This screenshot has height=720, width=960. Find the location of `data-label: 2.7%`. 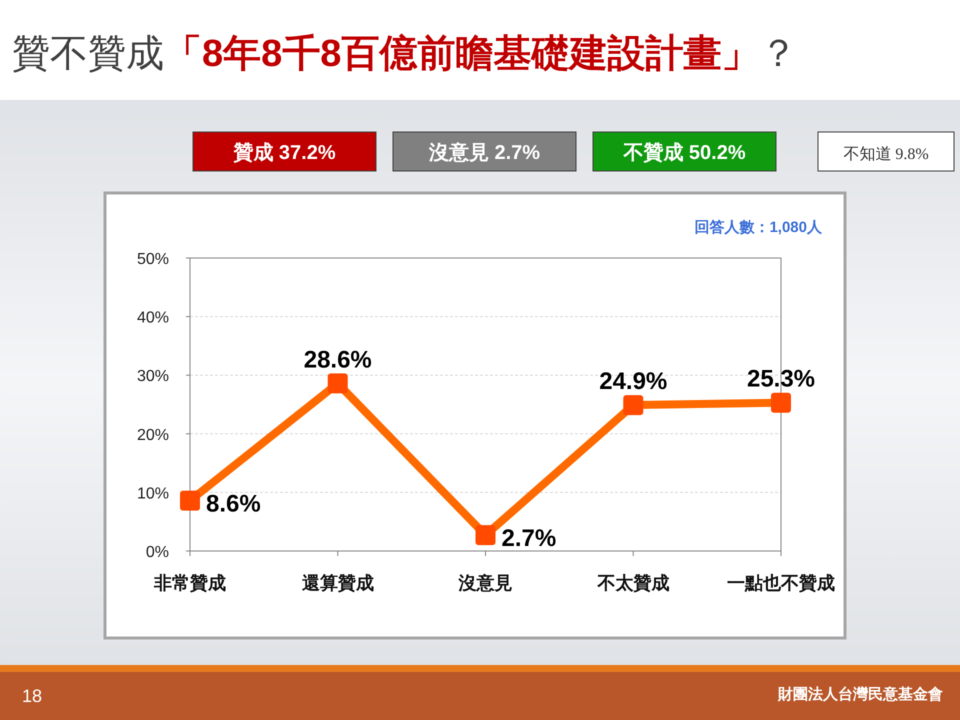

data-label: 2.7% is located at coordinates (529, 538).